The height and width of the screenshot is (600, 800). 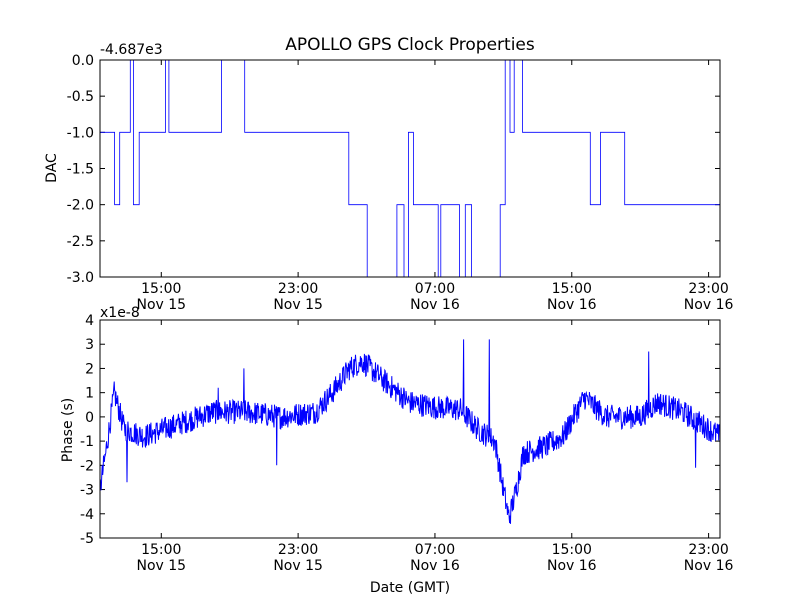 I want to click on x-axis-label: Date (GMT), so click(x=410, y=588).